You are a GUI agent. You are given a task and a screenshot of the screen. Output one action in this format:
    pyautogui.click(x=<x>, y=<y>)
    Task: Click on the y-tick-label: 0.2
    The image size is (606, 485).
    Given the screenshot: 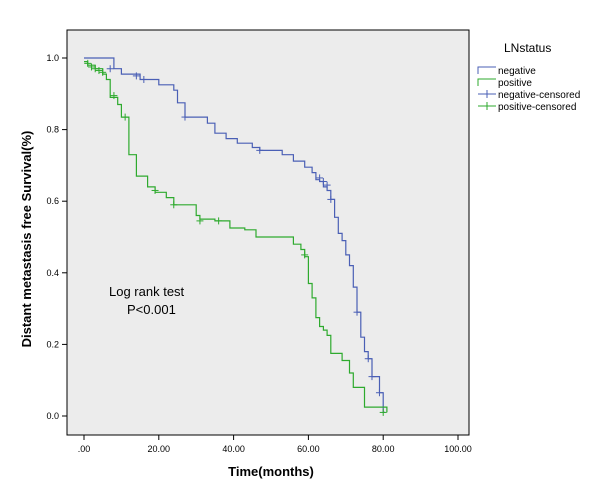 What is the action you would take?
    pyautogui.click(x=52, y=344)
    